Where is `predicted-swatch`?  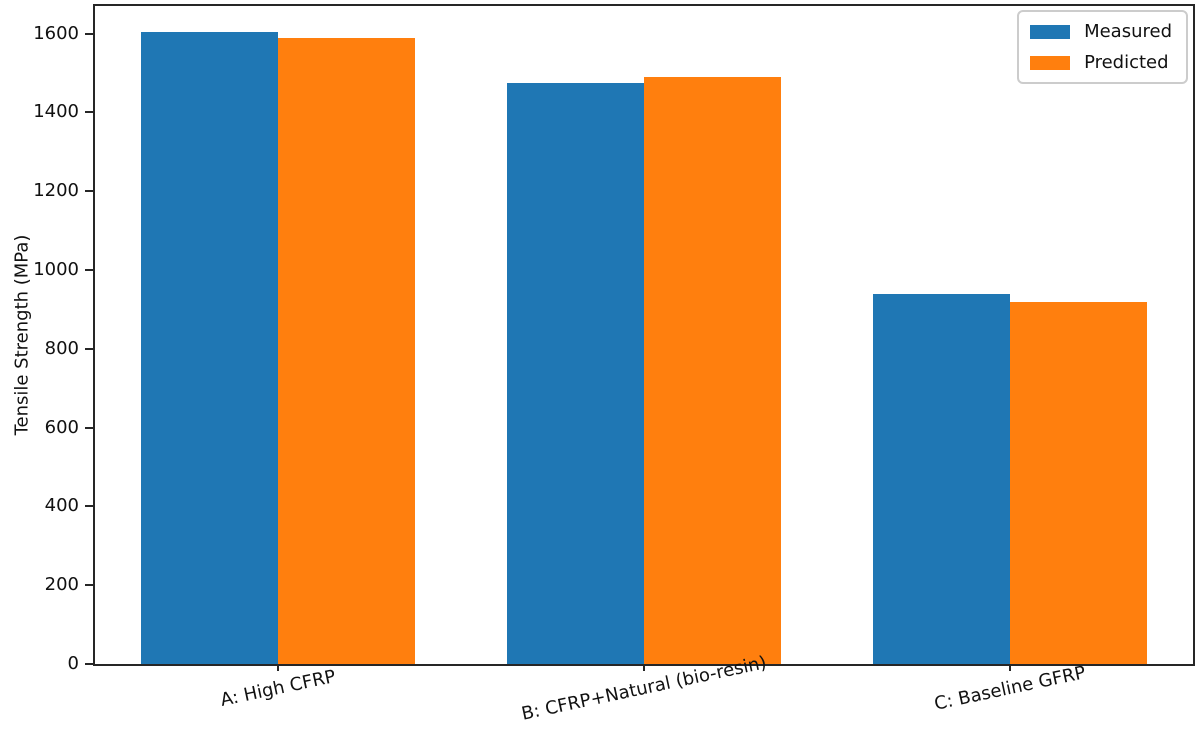 predicted-swatch is located at coordinates (1050, 62).